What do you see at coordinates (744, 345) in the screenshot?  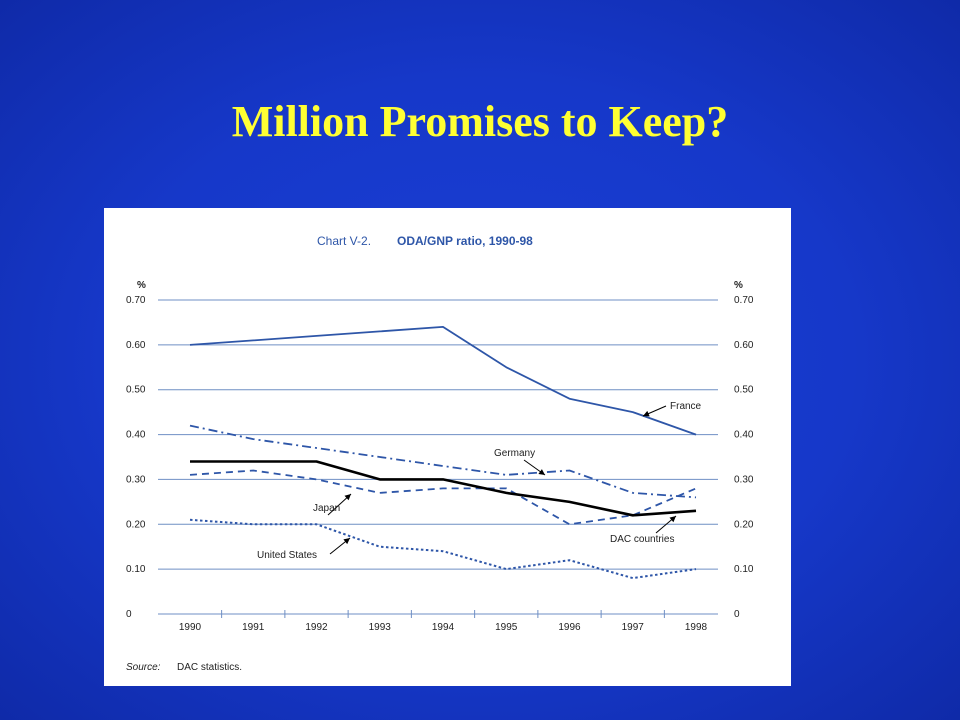 I see `y-tick-label-right: 0.60` at bounding box center [744, 345].